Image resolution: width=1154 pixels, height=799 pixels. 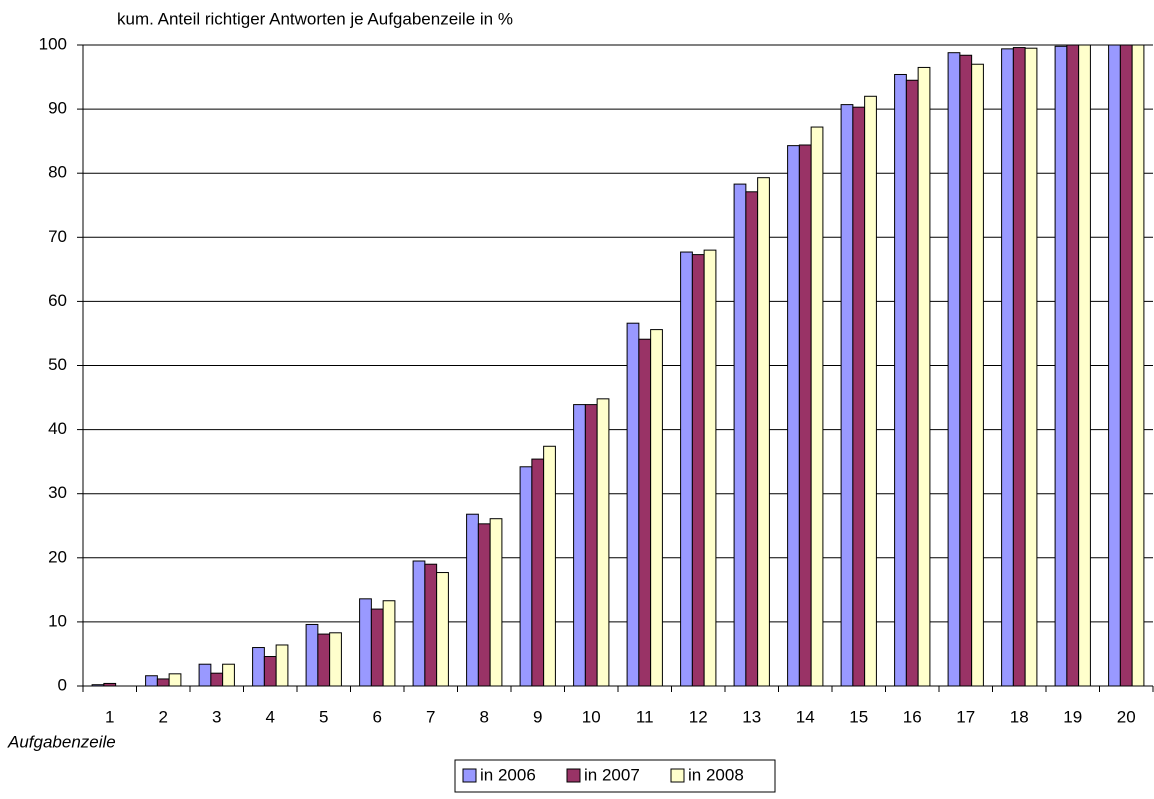 I want to click on y-tick-label: 30, so click(x=57, y=492).